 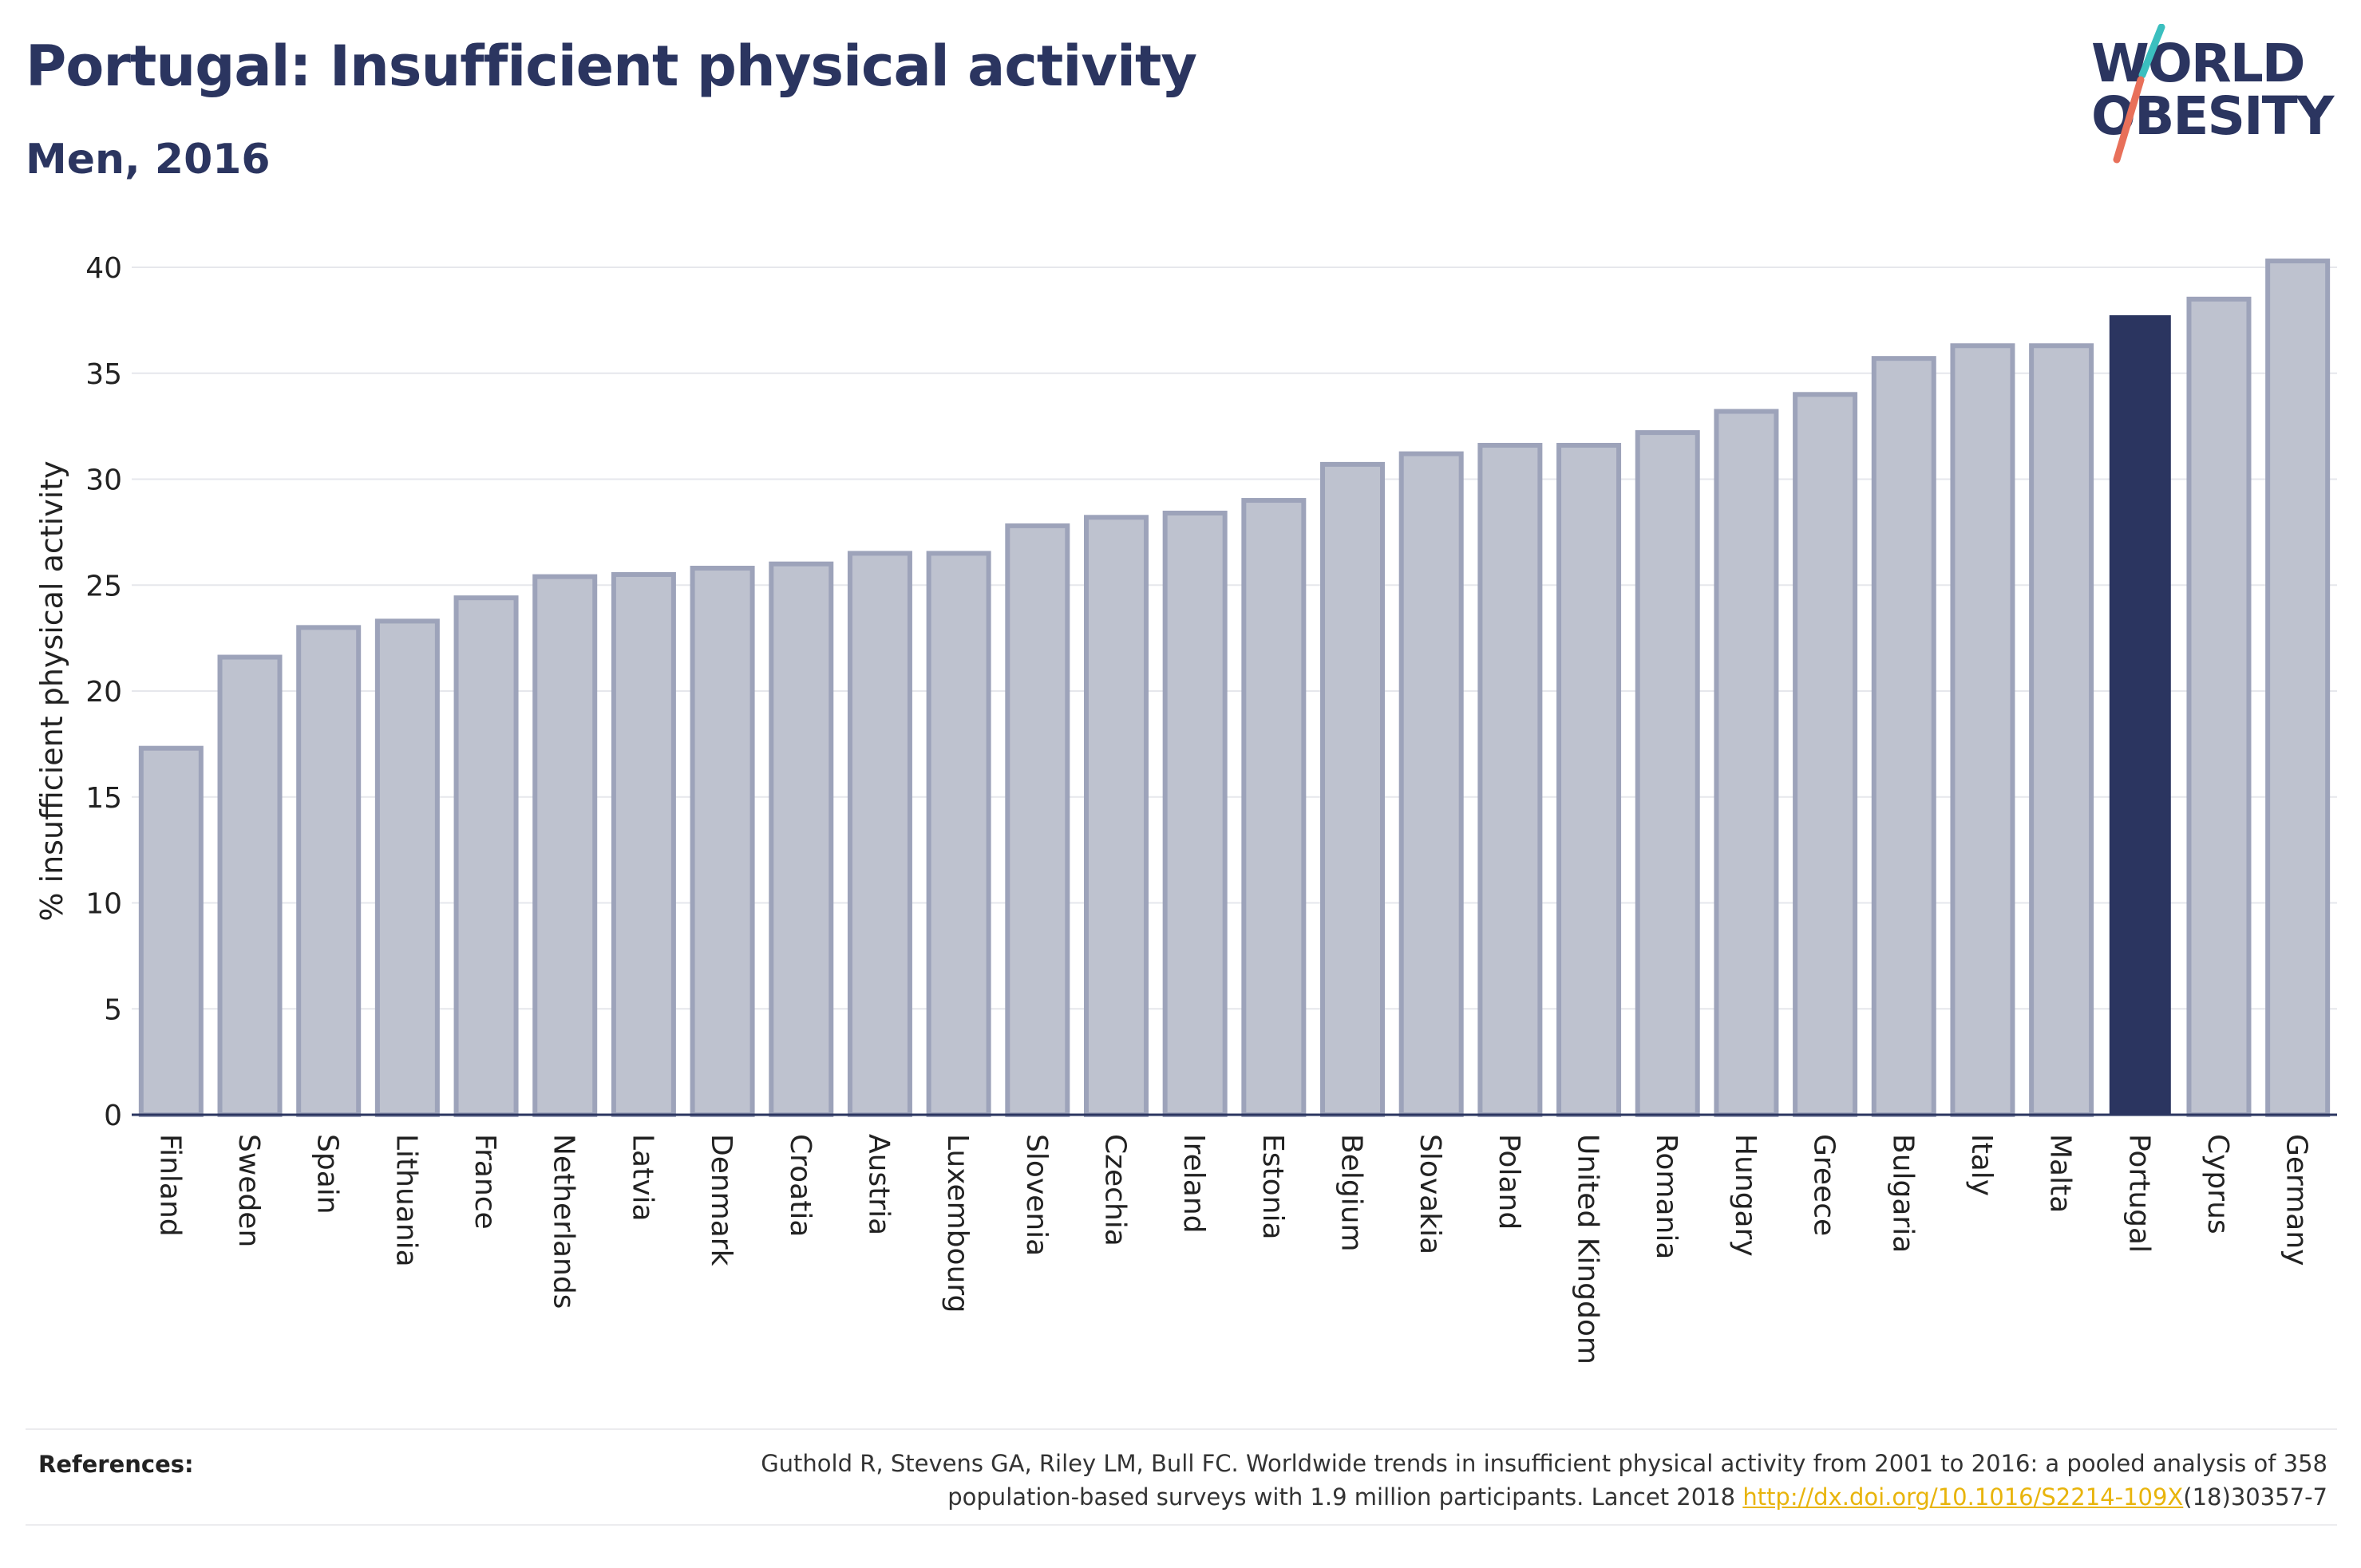 What do you see at coordinates (248, 1190) in the screenshot?
I see `x-tick-label: Sweden` at bounding box center [248, 1190].